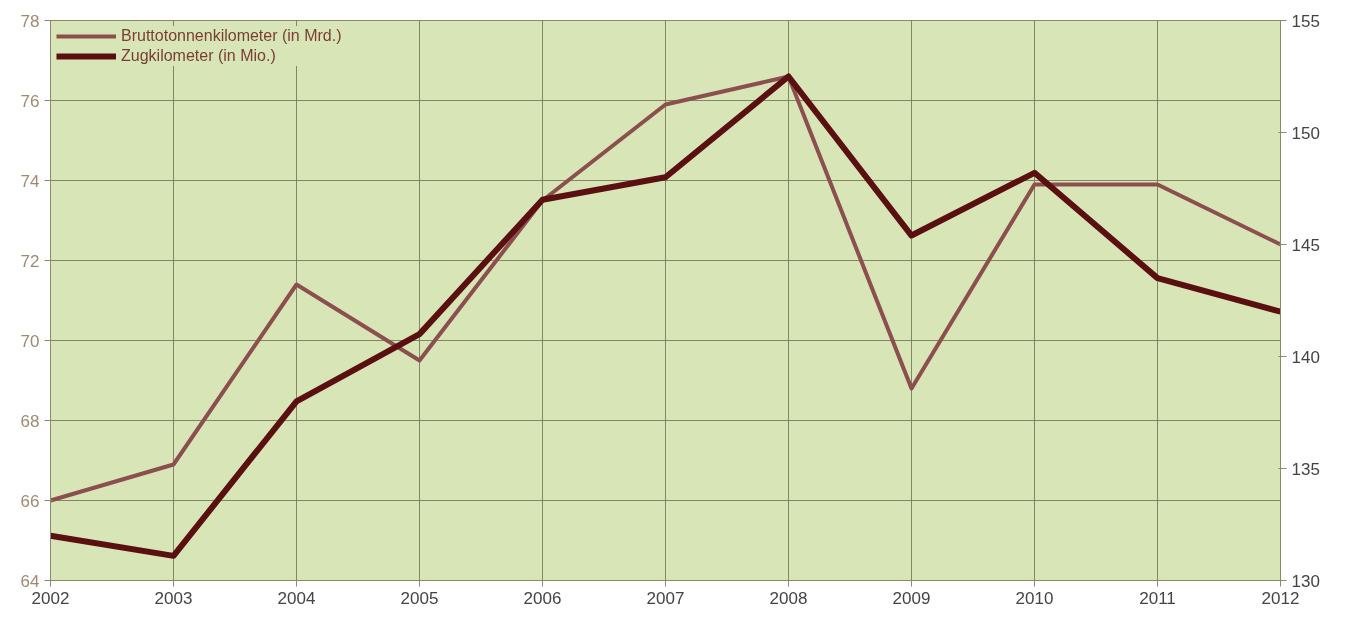 Image resolution: width=1356 pixels, height=629 pixels. I want to click on y-tick-label: 68, so click(30, 421).